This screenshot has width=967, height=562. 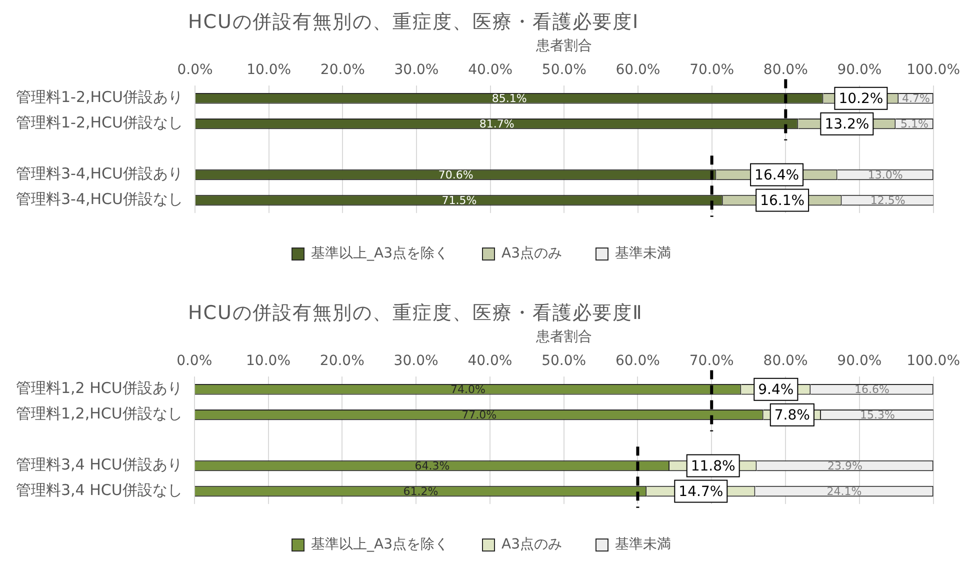 I want to click on data-label: 15.3%, so click(x=877, y=415).